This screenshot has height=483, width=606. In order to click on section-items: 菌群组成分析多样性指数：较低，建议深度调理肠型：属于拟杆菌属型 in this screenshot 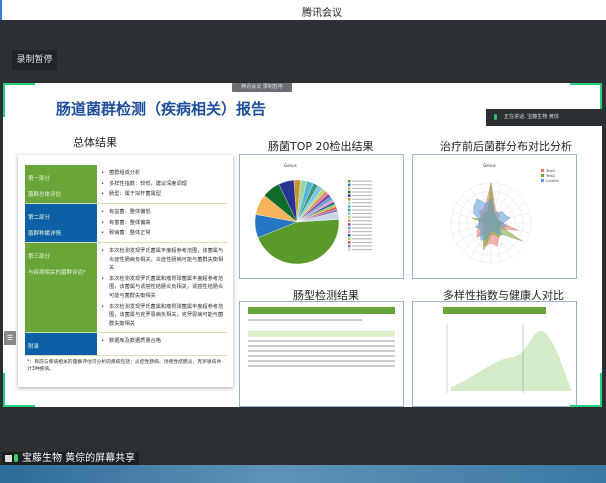, I will do `click(162, 184)`.